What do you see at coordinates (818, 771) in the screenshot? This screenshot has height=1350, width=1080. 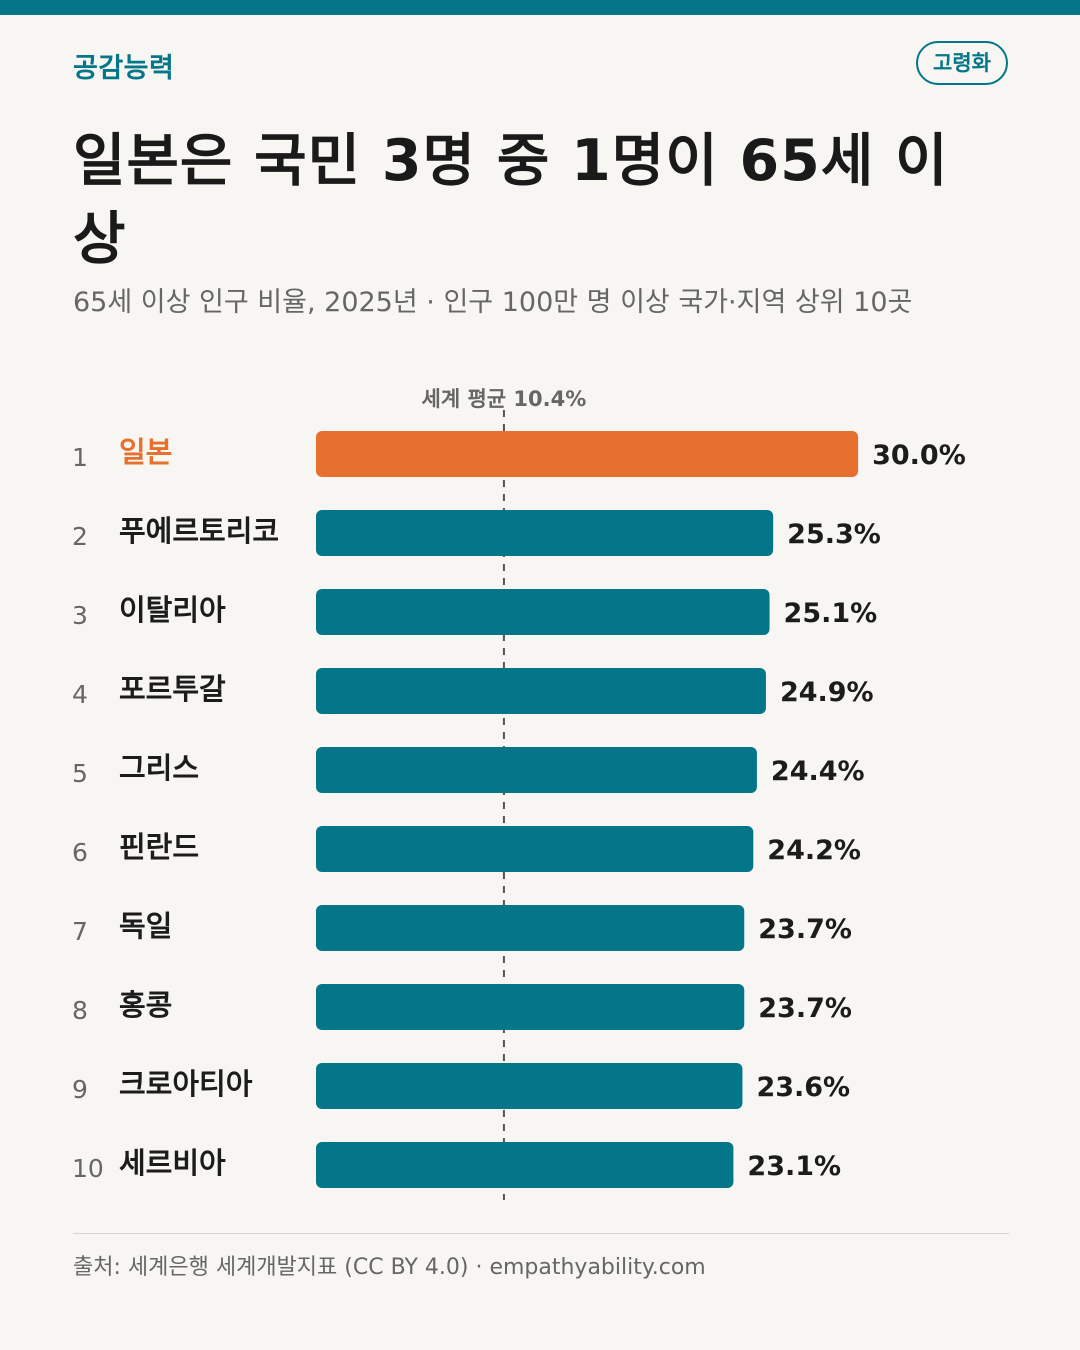 I see `value-label: 24.4%` at bounding box center [818, 771].